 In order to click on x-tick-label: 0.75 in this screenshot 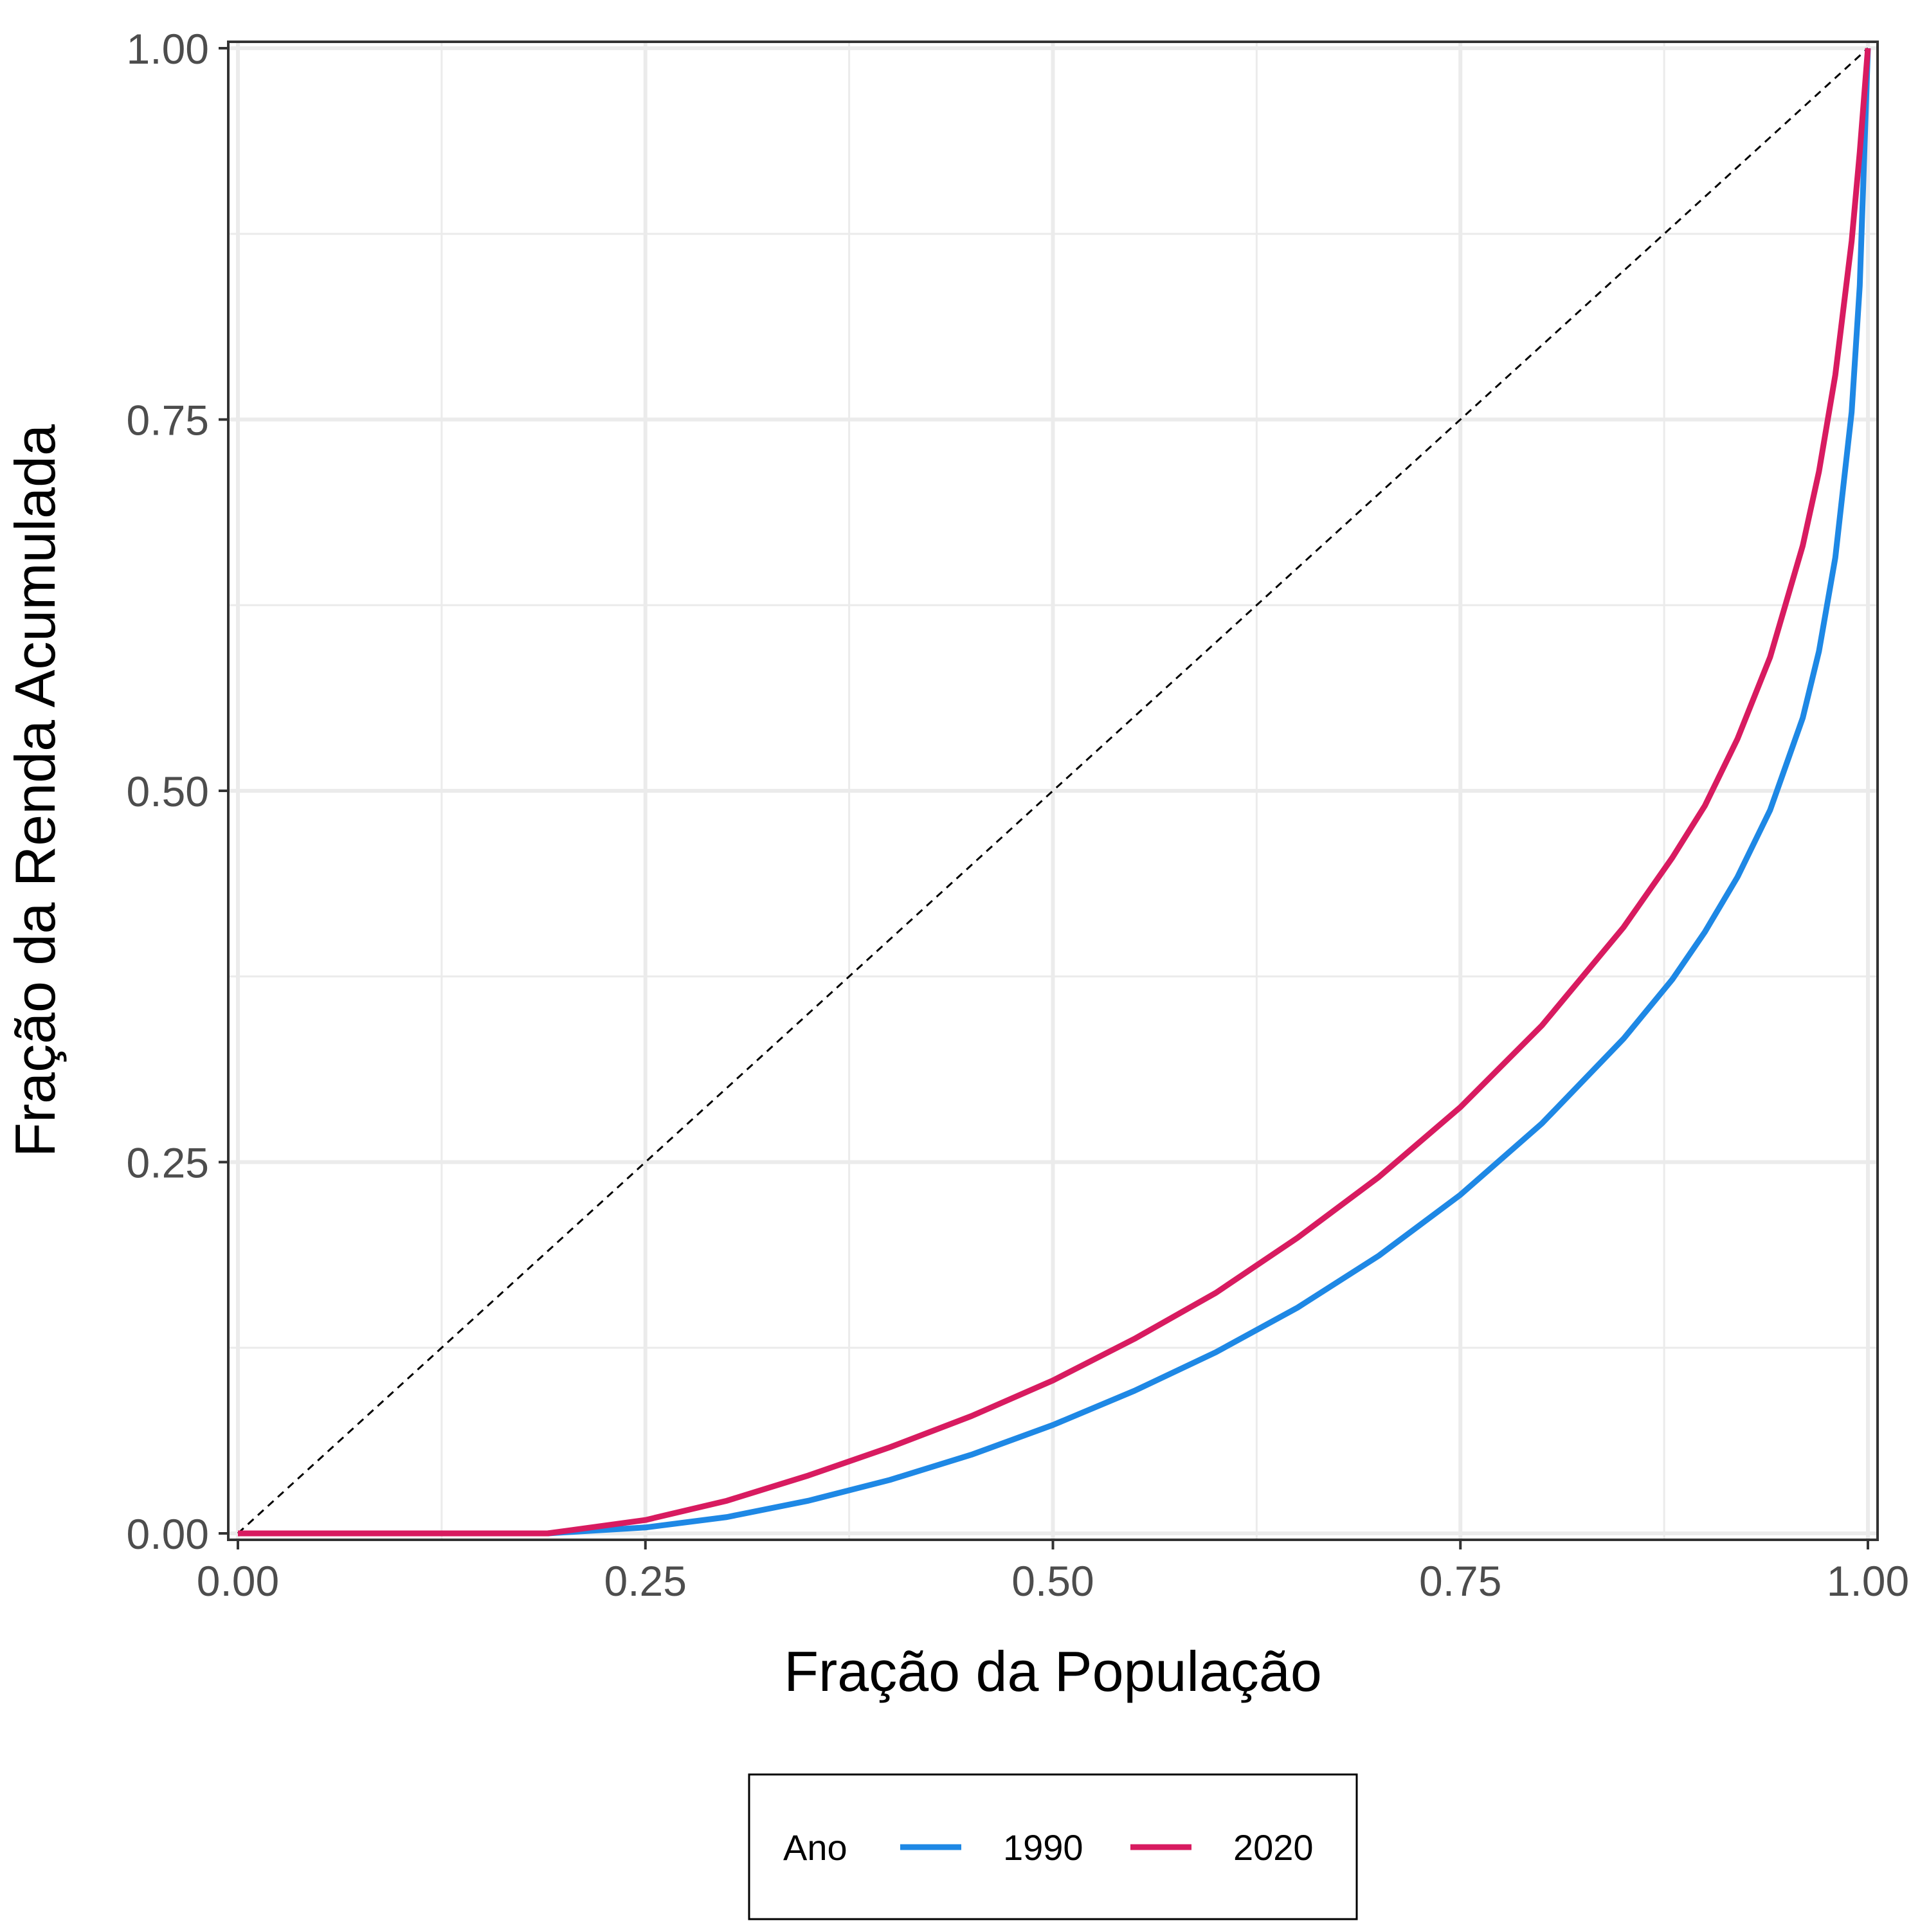, I will do `click(1460, 1581)`.